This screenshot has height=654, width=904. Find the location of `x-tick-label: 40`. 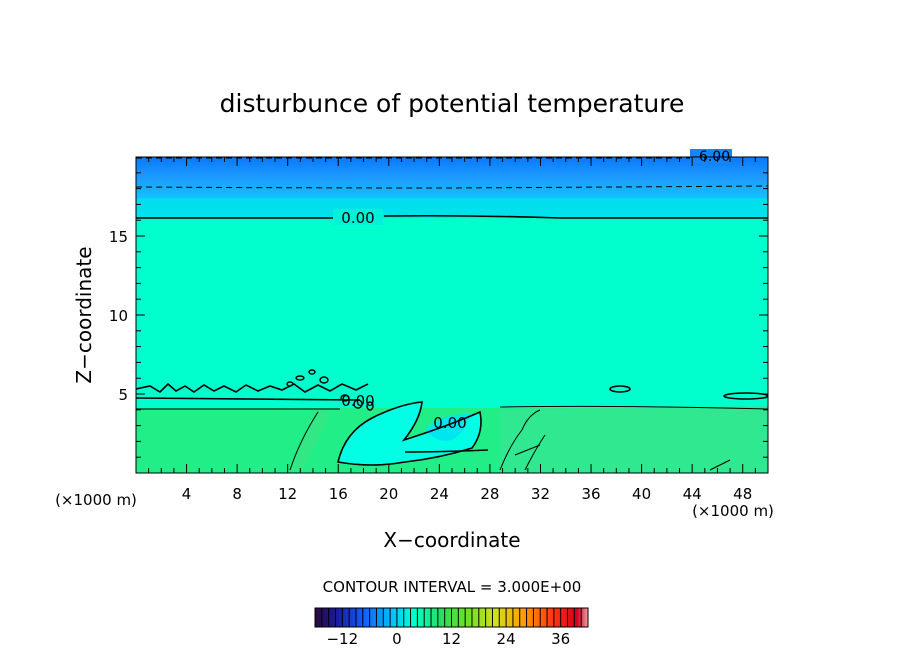

x-tick-label: 40 is located at coordinates (641, 494).